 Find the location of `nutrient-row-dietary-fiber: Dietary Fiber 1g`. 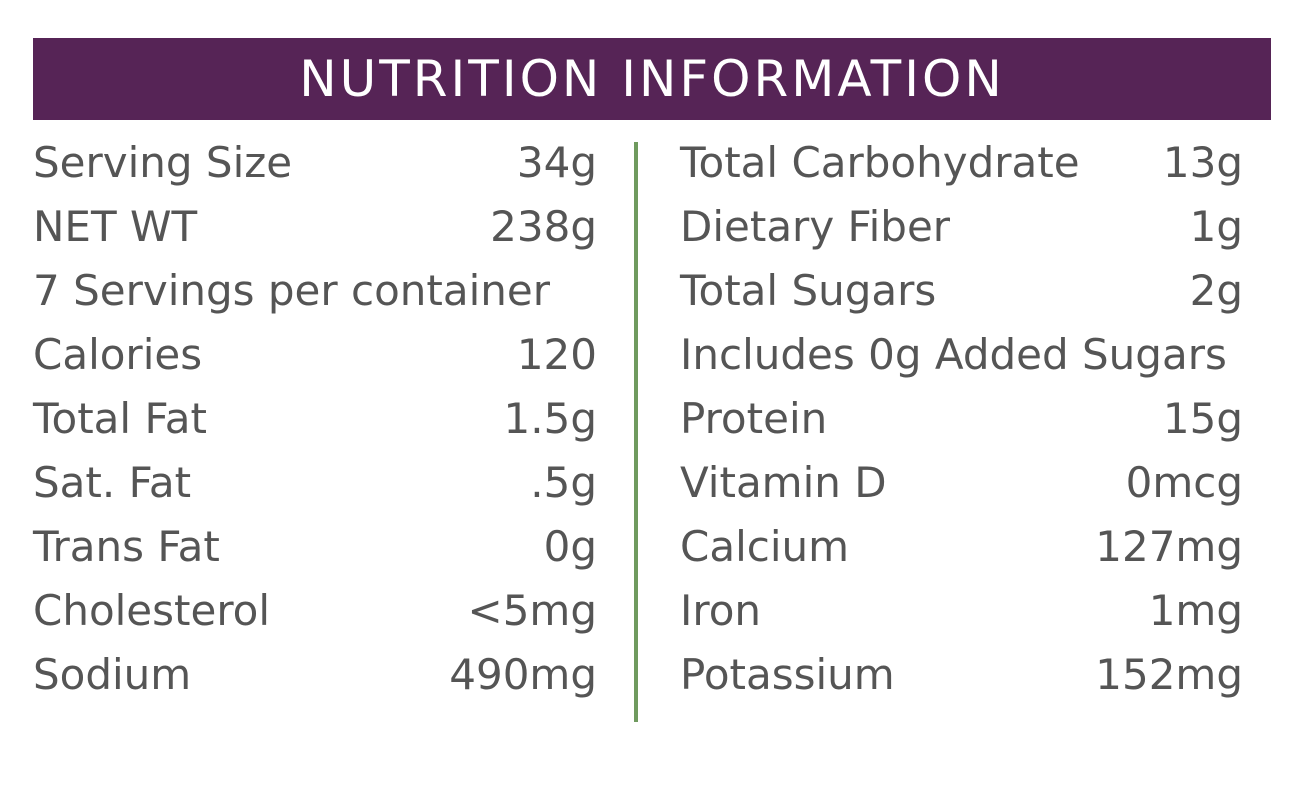

nutrient-row-dietary-fiber: Dietary Fiber 1g is located at coordinates (961, 227).